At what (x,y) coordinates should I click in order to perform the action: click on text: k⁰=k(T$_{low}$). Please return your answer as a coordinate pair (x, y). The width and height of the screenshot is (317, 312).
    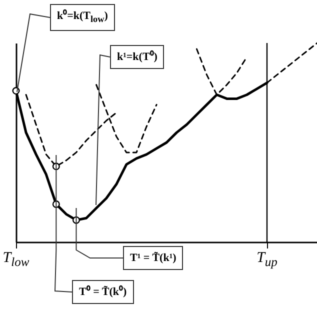
    Looking at the image, I should click on (82, 18).